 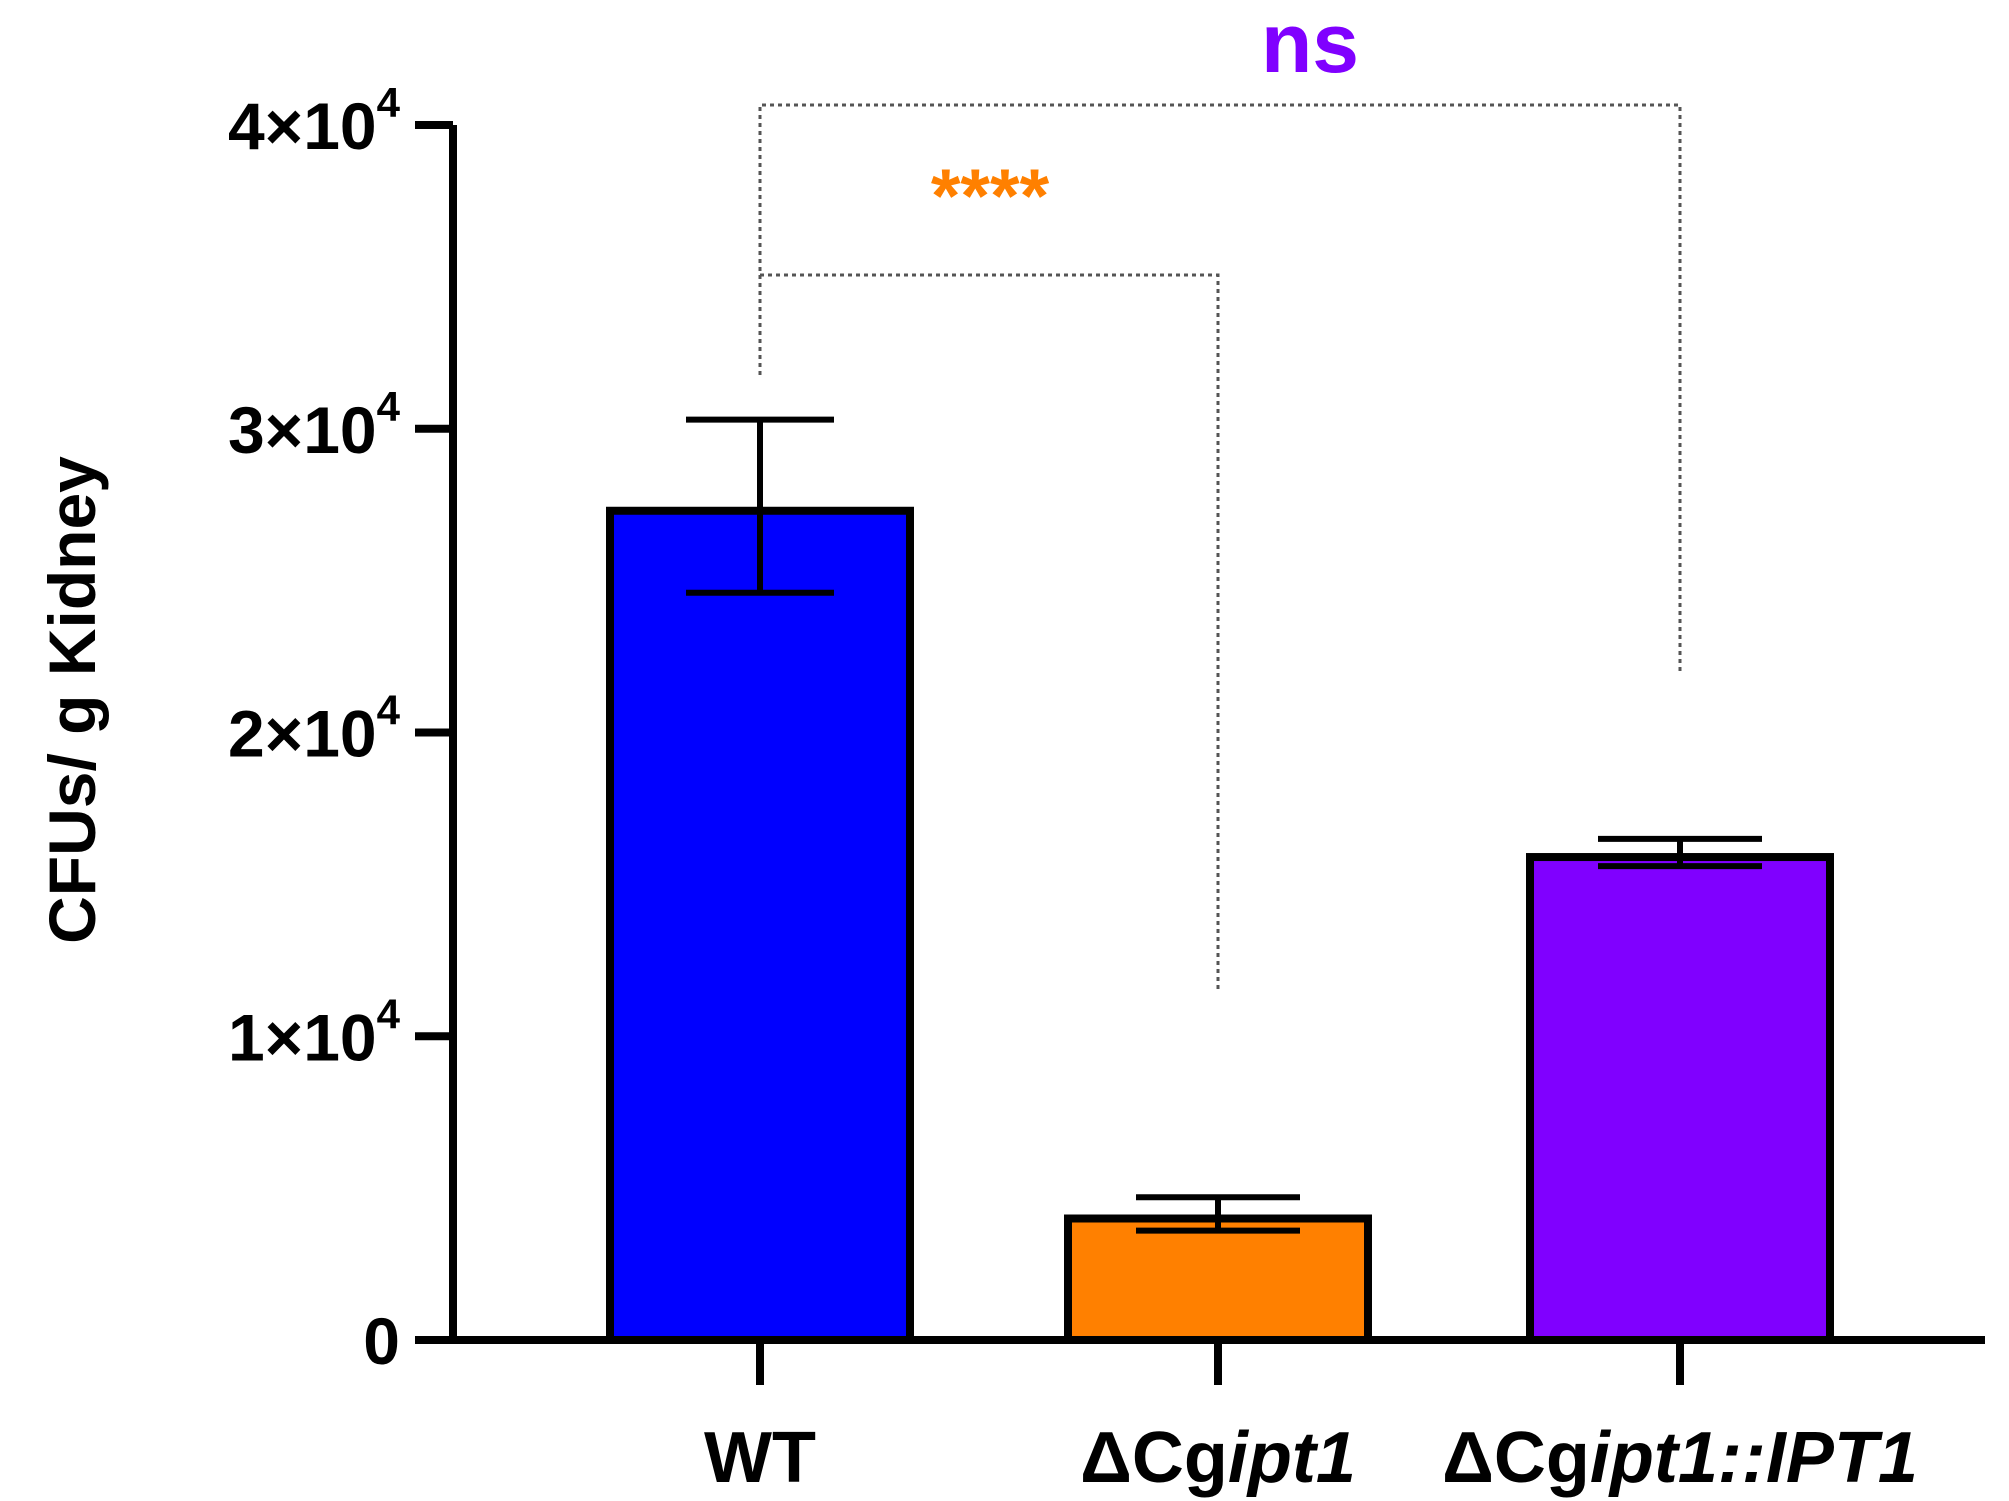 I want to click on y-tick-label: 0, so click(x=381, y=1341).